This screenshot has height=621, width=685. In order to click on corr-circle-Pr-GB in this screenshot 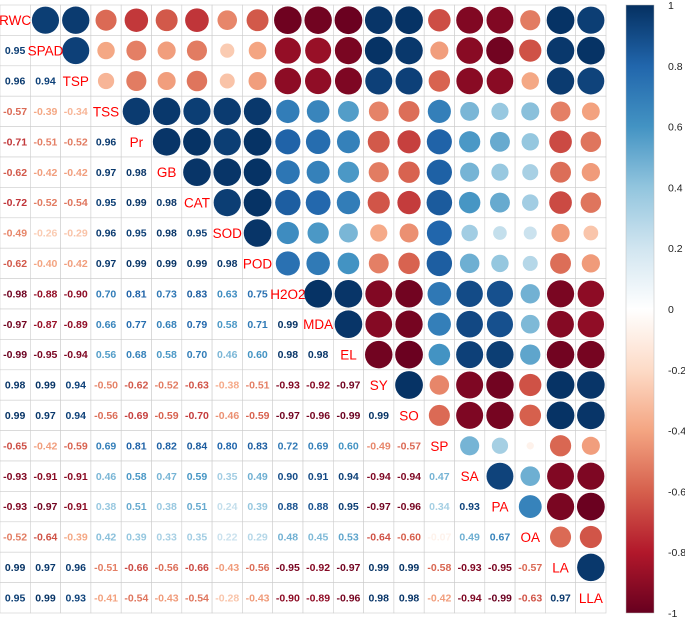, I will do `click(166, 141)`.